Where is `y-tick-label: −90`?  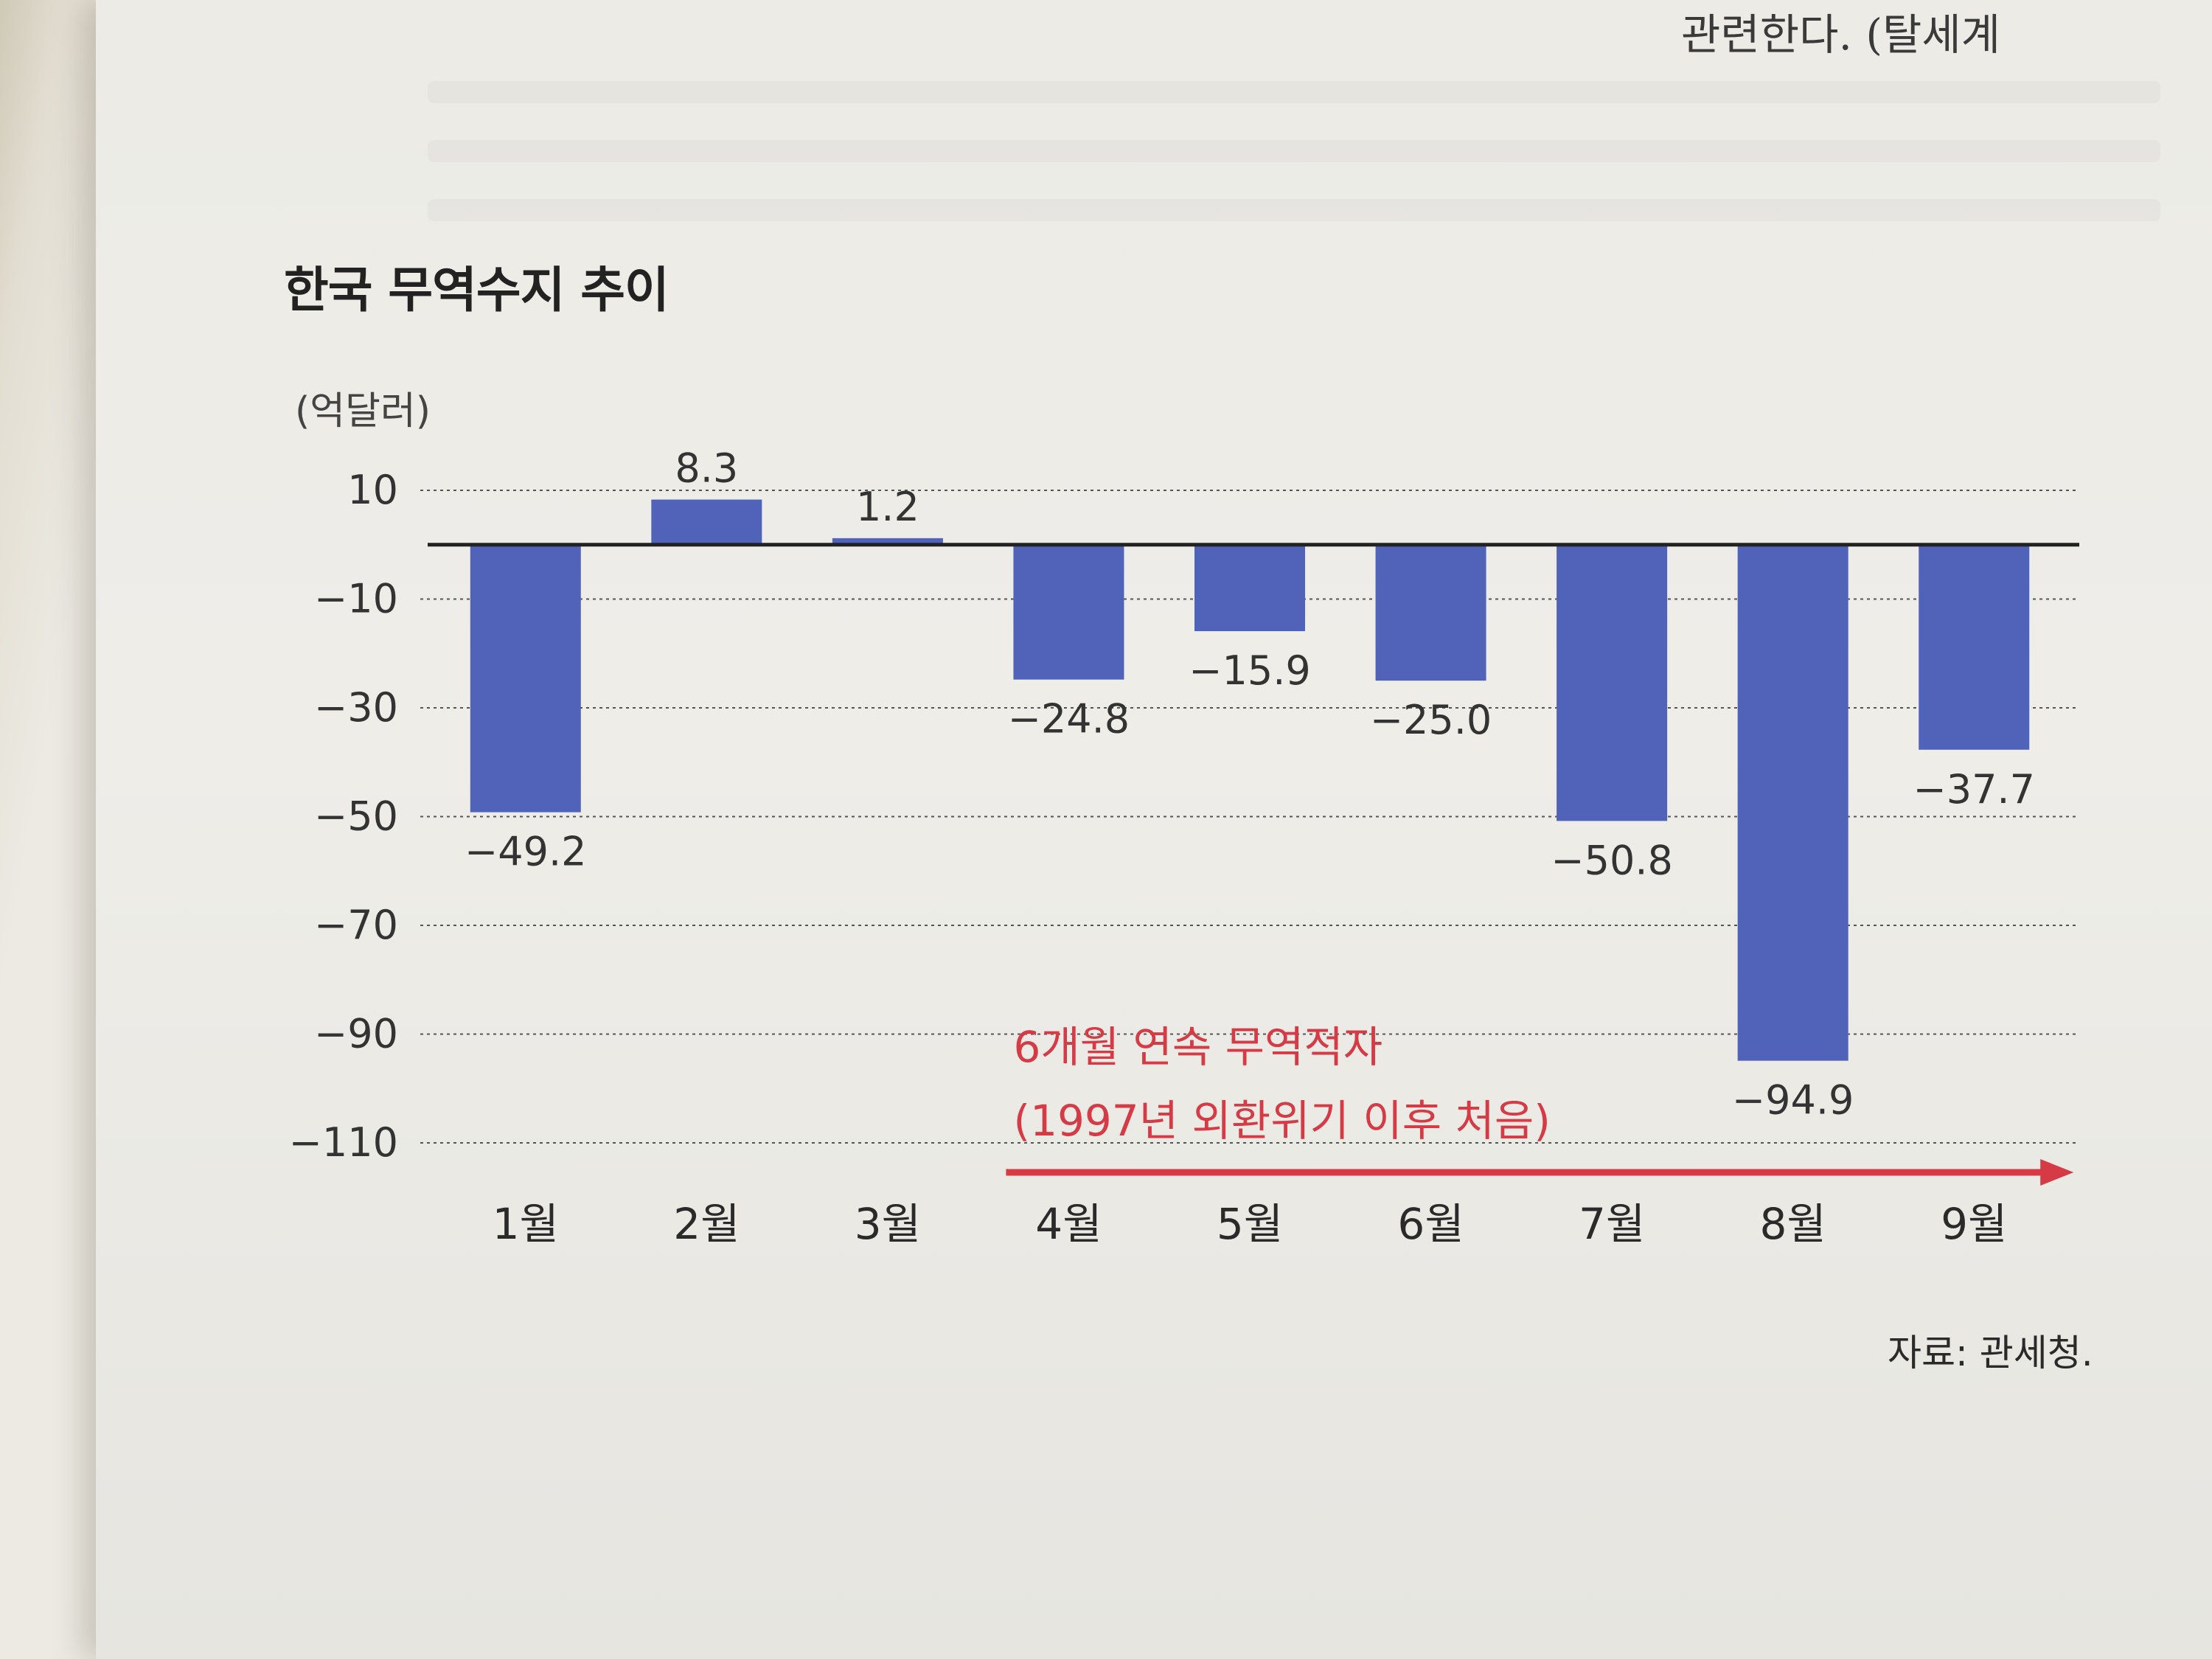 y-tick-label: −90 is located at coordinates (356, 1034).